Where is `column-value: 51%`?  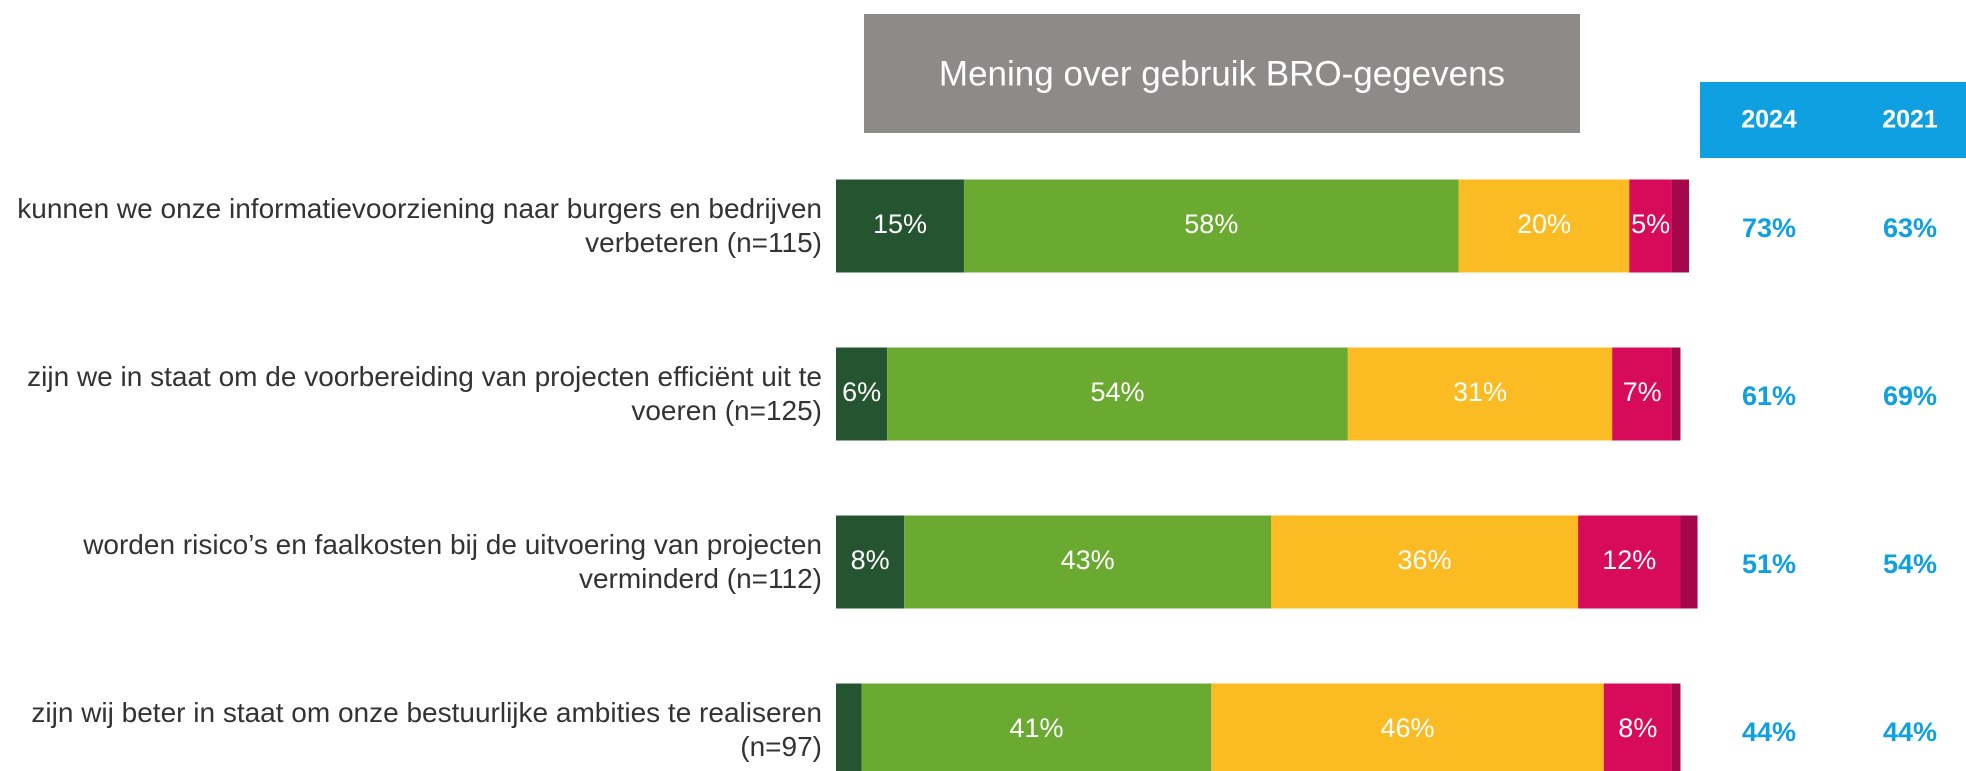
column-value: 51% is located at coordinates (1769, 564).